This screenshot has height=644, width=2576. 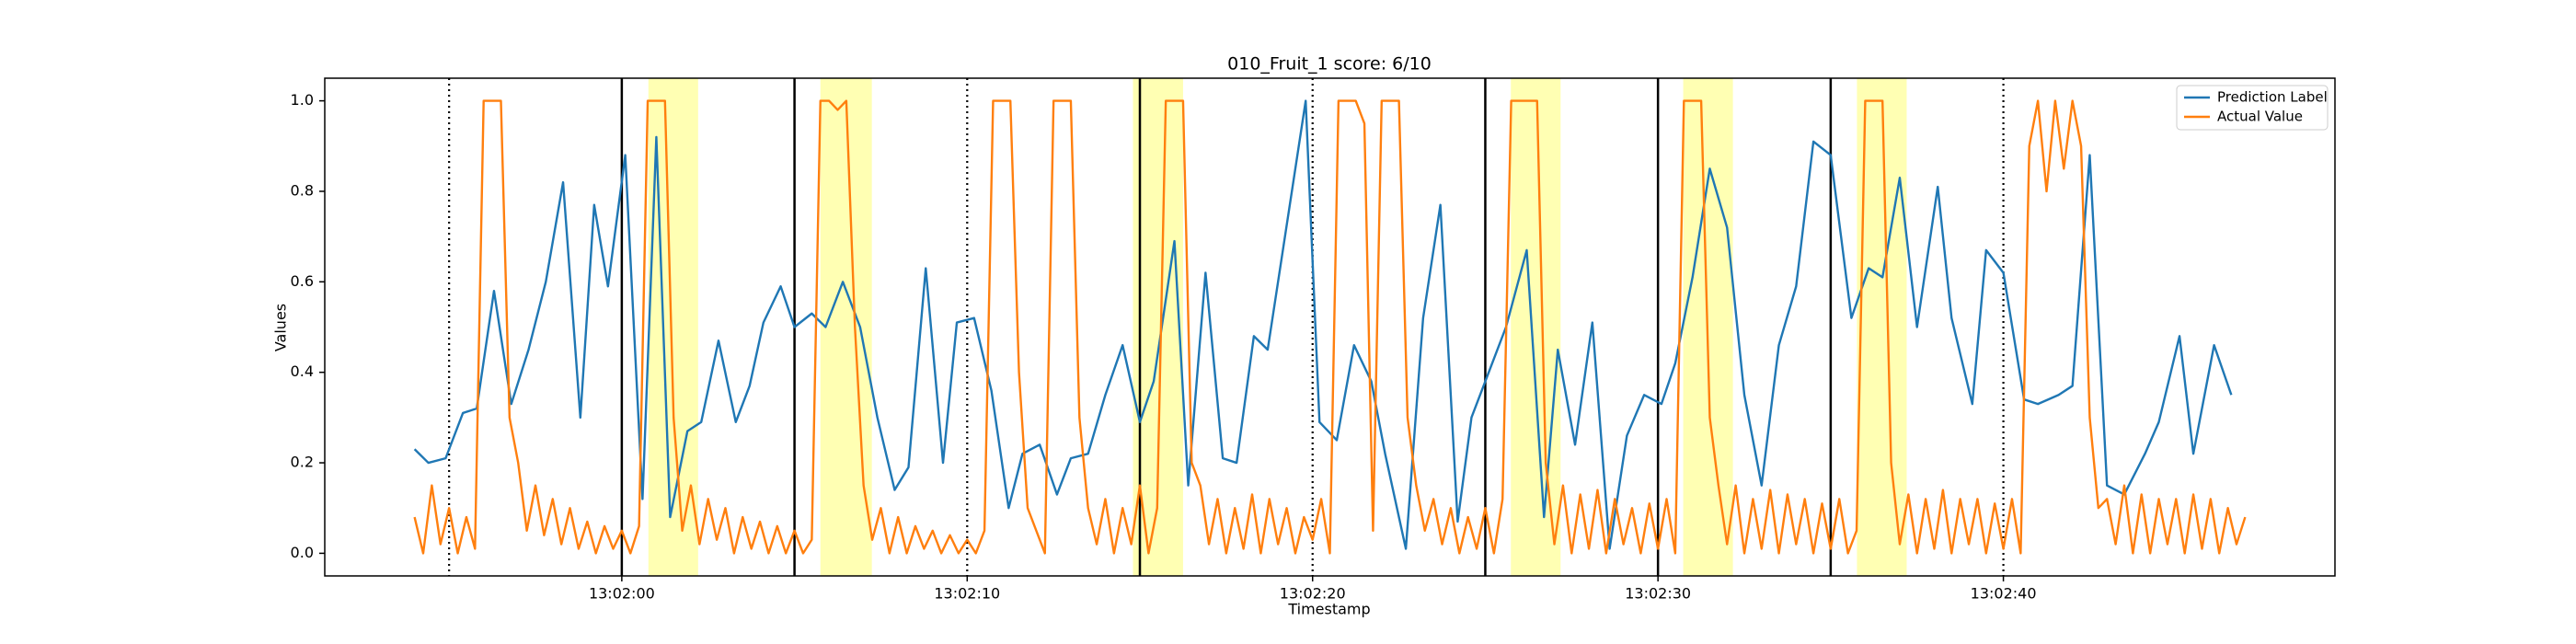 I want to click on x-tick-label: 13:02:20, so click(x=1313, y=594).